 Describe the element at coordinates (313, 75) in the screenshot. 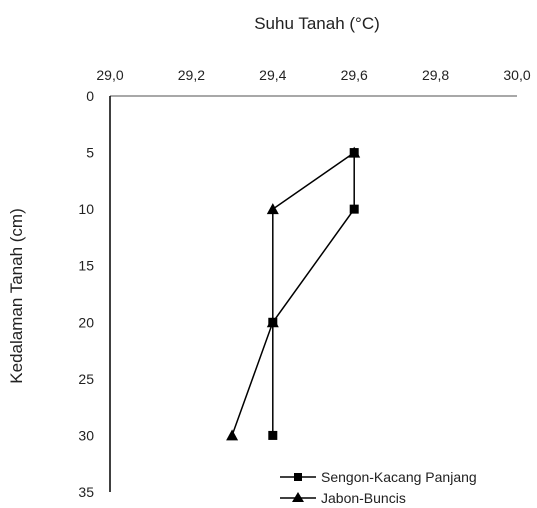

I see `x-tick-labels: 29,0 29,2 29,4 29,6 29,8 30,0` at that location.